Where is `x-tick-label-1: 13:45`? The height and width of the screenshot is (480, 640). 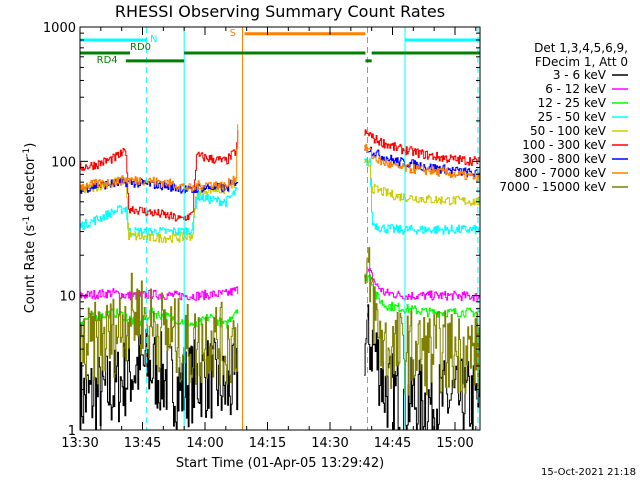
x-tick-label-1: 13:45 is located at coordinates (142, 443).